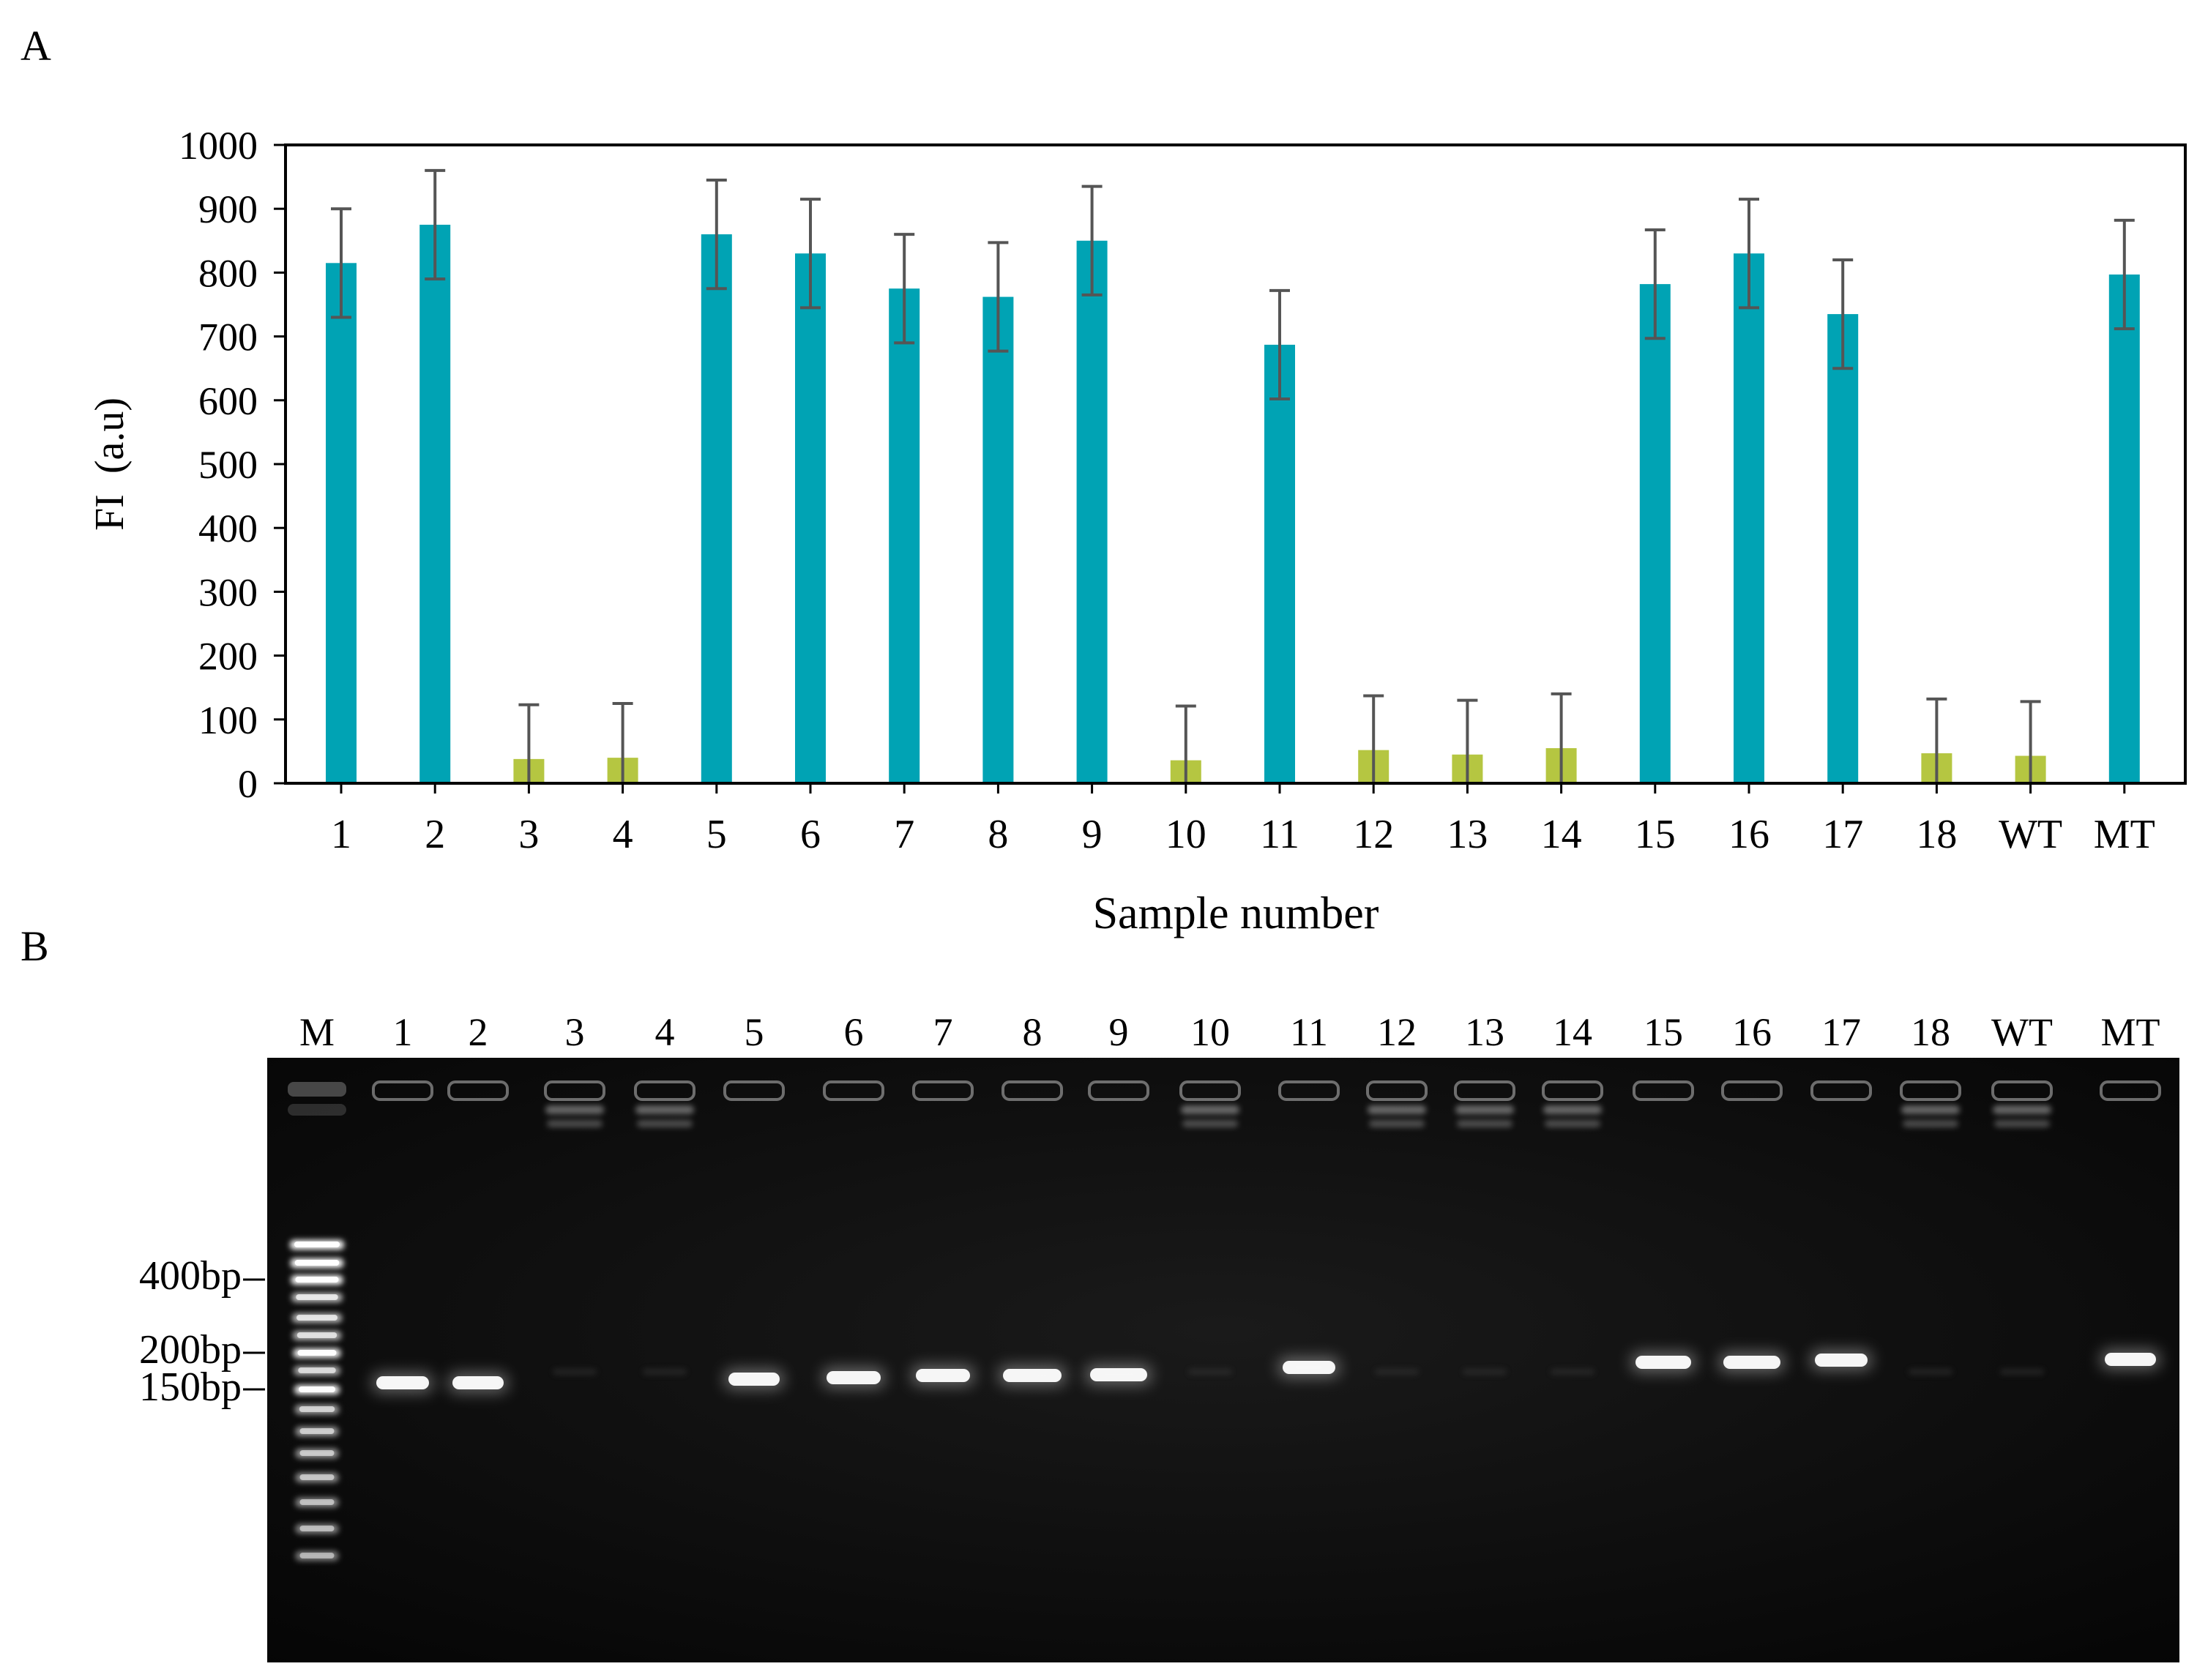 The image size is (2197, 1680). Describe the element at coordinates (716, 834) in the screenshot. I see `x-tick-label-5: 5` at that location.